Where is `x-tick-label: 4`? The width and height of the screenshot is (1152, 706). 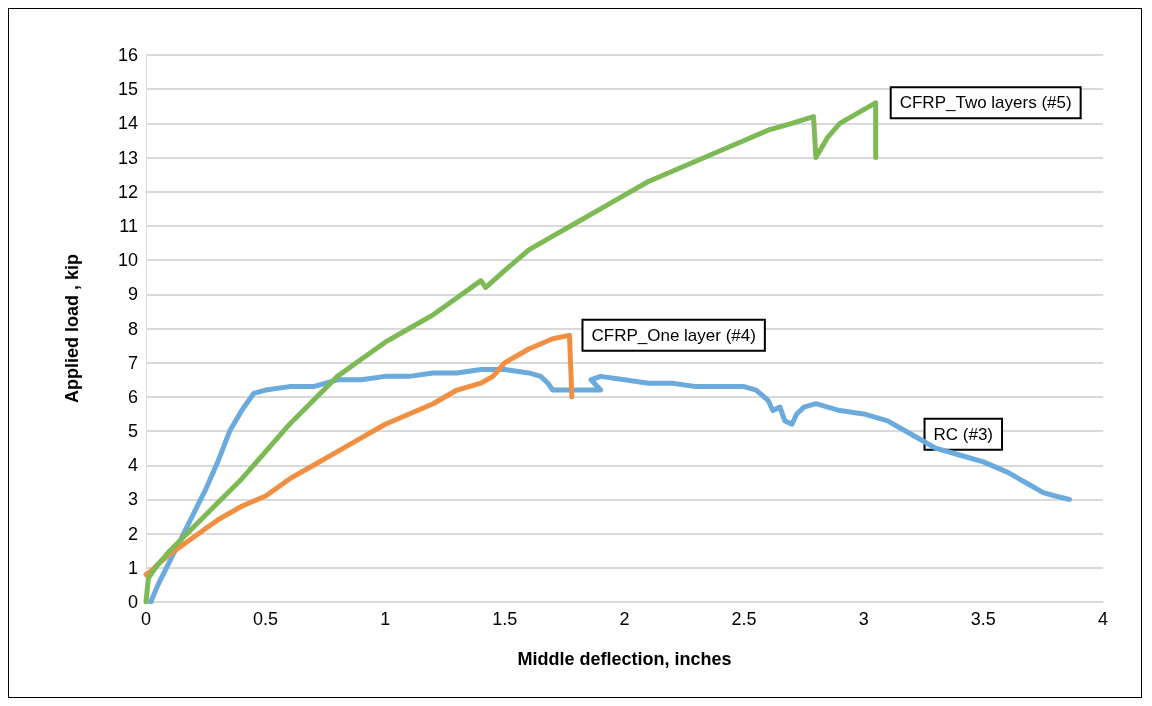 x-tick-label: 4 is located at coordinates (1103, 619).